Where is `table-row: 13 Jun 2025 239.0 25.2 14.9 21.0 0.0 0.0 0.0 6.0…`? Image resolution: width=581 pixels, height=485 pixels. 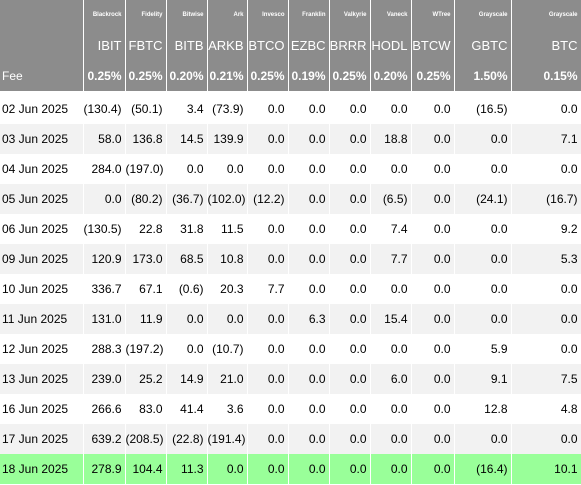
table-row: 13 Jun 2025 239.0 25.2 14.9 21.0 0.0 0.0 0.0 6.0… is located at coordinates (290, 379).